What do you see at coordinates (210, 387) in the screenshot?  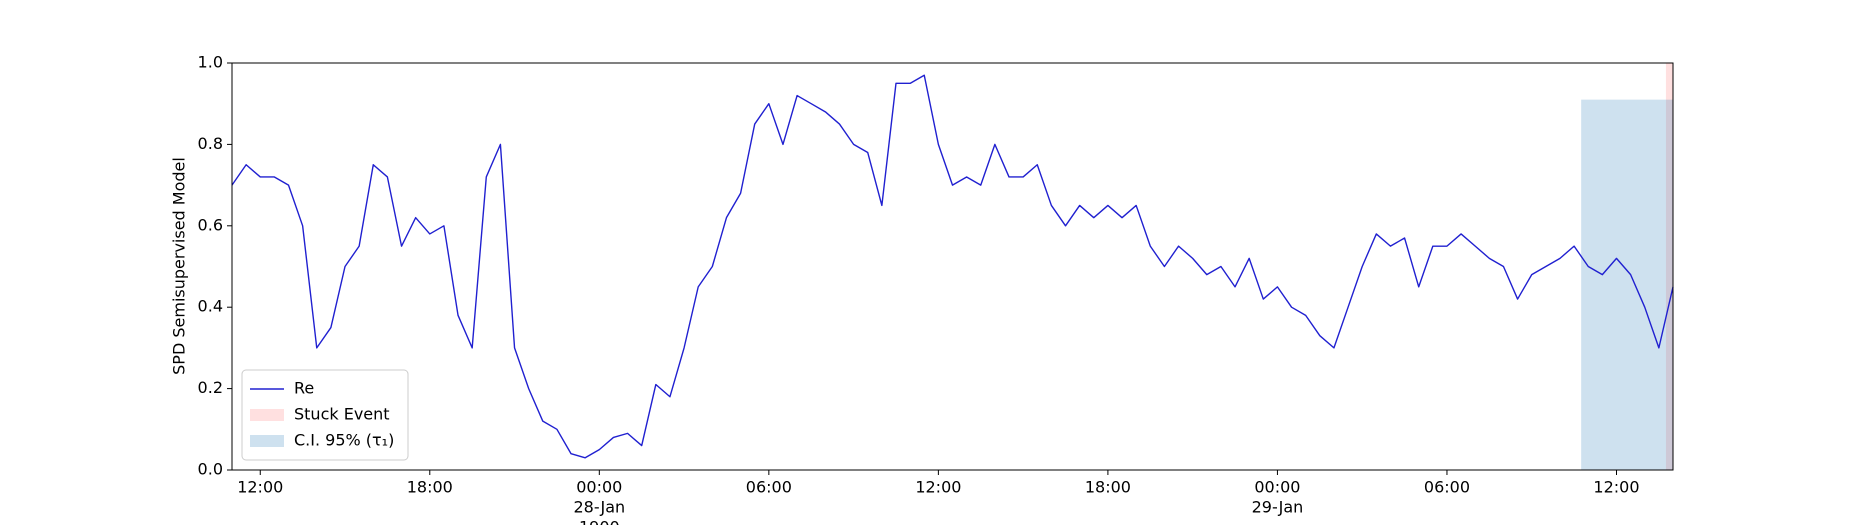 I see `y-tick-label: 0.2` at bounding box center [210, 387].